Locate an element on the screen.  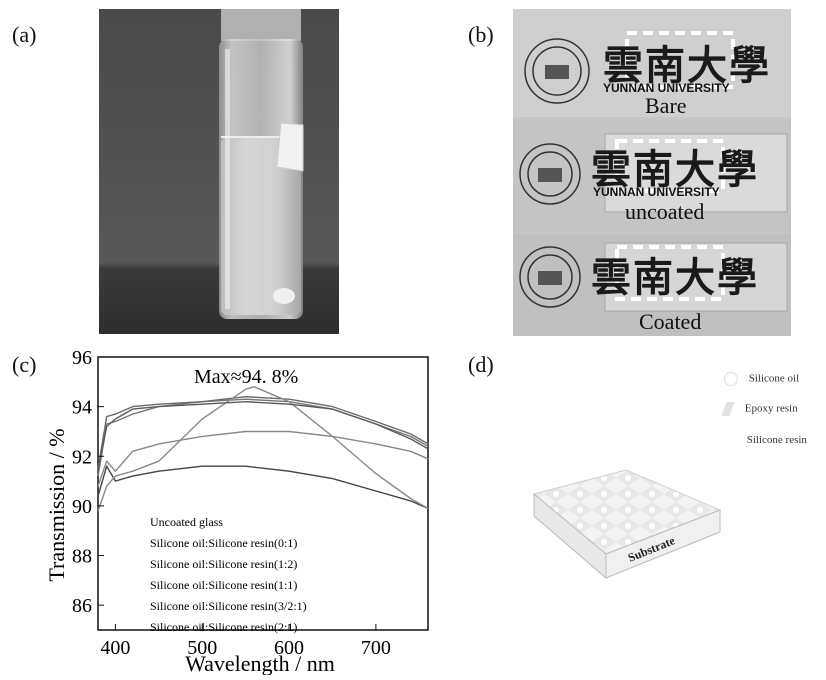
y-tick-label: 94 is located at coordinates (82, 408).